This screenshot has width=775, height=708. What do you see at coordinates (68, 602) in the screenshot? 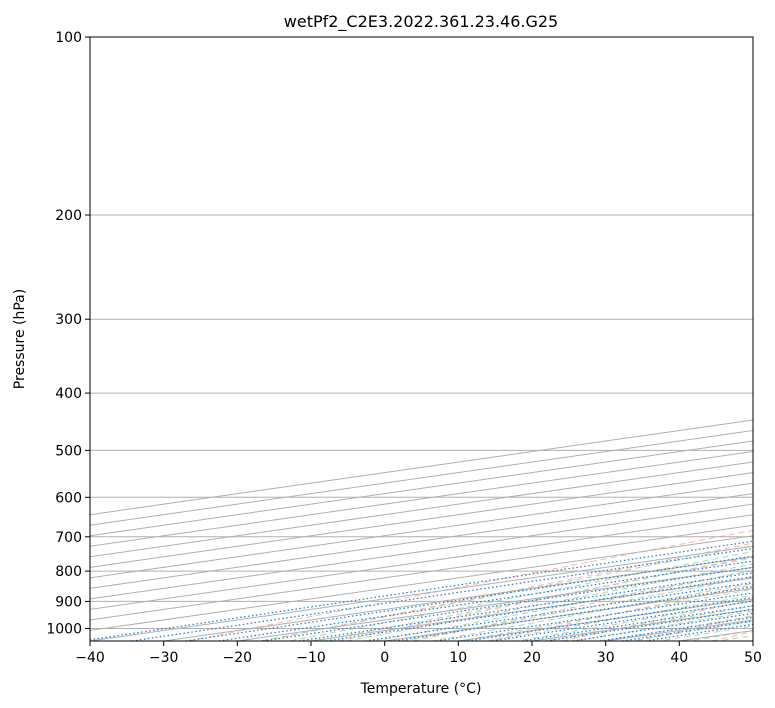
I see `y-tick-label: 900` at bounding box center [68, 602].